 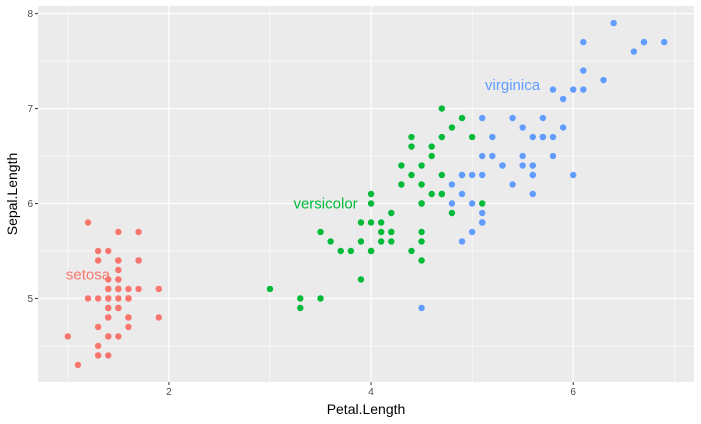 I want to click on x-tick-label: 2, so click(x=169, y=392).